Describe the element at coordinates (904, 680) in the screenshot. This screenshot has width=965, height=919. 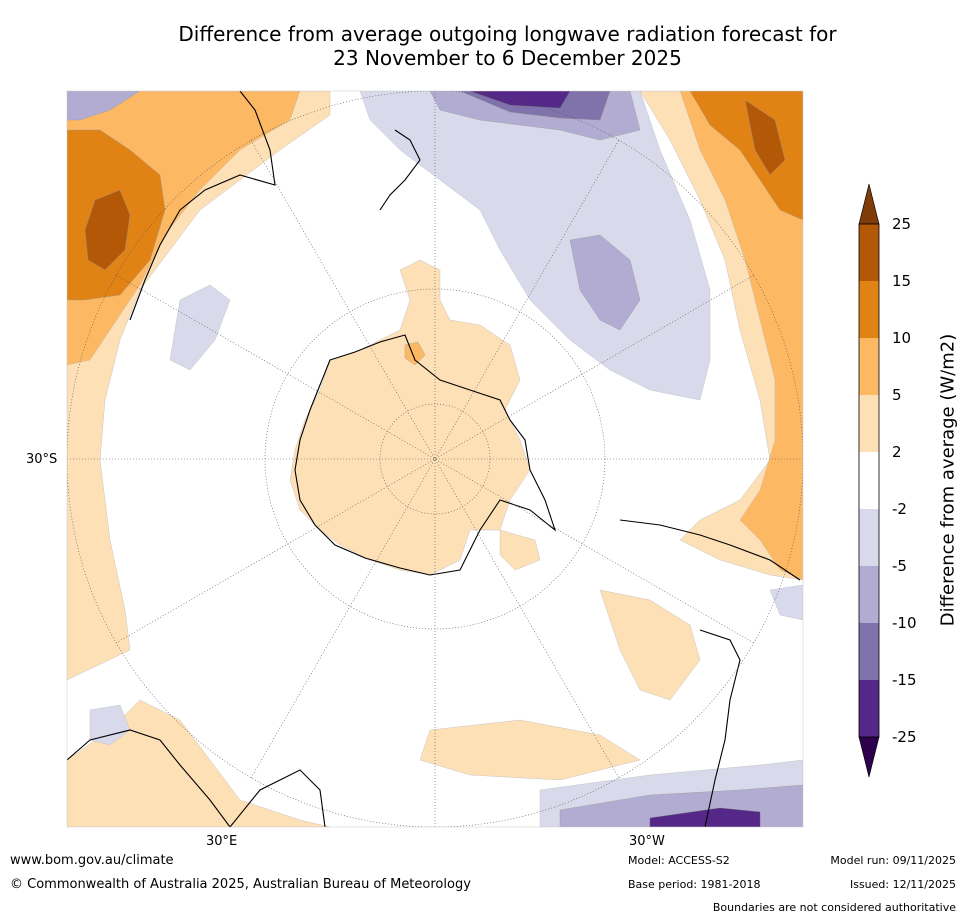
I see `colorbar-tick: -15` at that location.